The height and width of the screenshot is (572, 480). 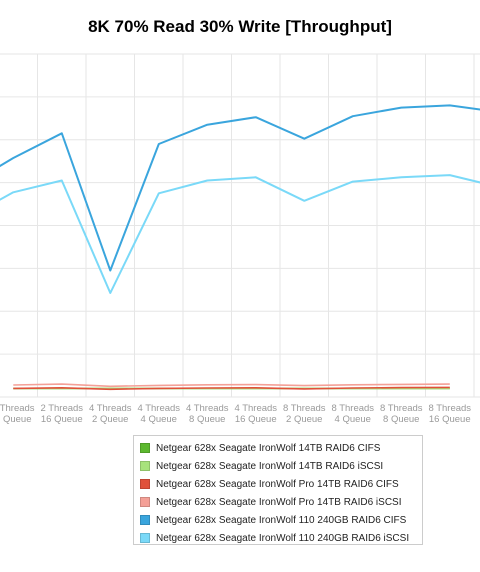 What do you see at coordinates (207, 414) in the screenshot?
I see `x-tick-label: 4 Threads 8 Queue` at bounding box center [207, 414].